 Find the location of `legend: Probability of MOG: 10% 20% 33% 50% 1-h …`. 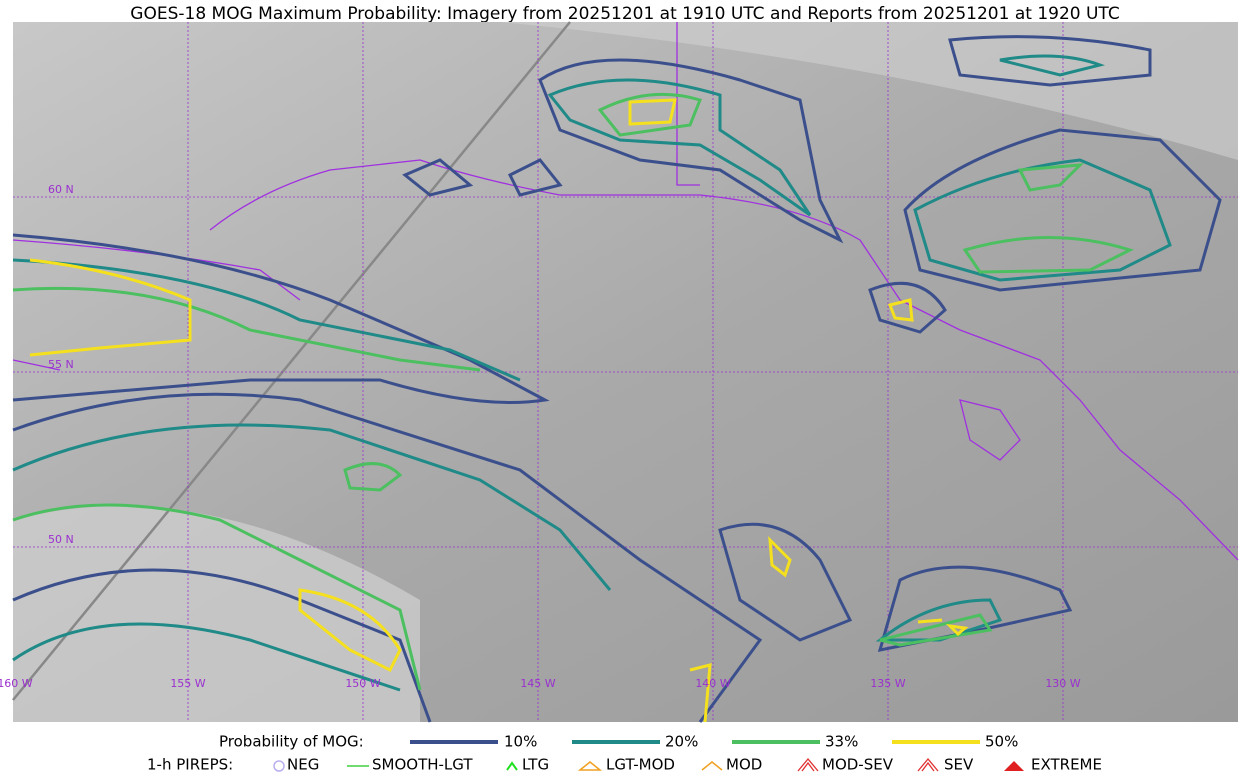

legend: Probability of MOG: 10% 20% 33% 50% 1-h … is located at coordinates (624, 753).